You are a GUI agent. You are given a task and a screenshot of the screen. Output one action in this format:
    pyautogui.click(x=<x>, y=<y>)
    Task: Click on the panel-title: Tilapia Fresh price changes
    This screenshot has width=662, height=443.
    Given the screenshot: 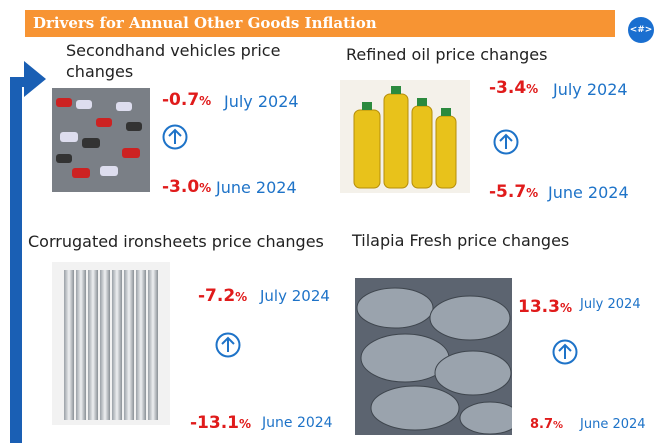 What is the action you would take?
    pyautogui.click(x=461, y=240)
    